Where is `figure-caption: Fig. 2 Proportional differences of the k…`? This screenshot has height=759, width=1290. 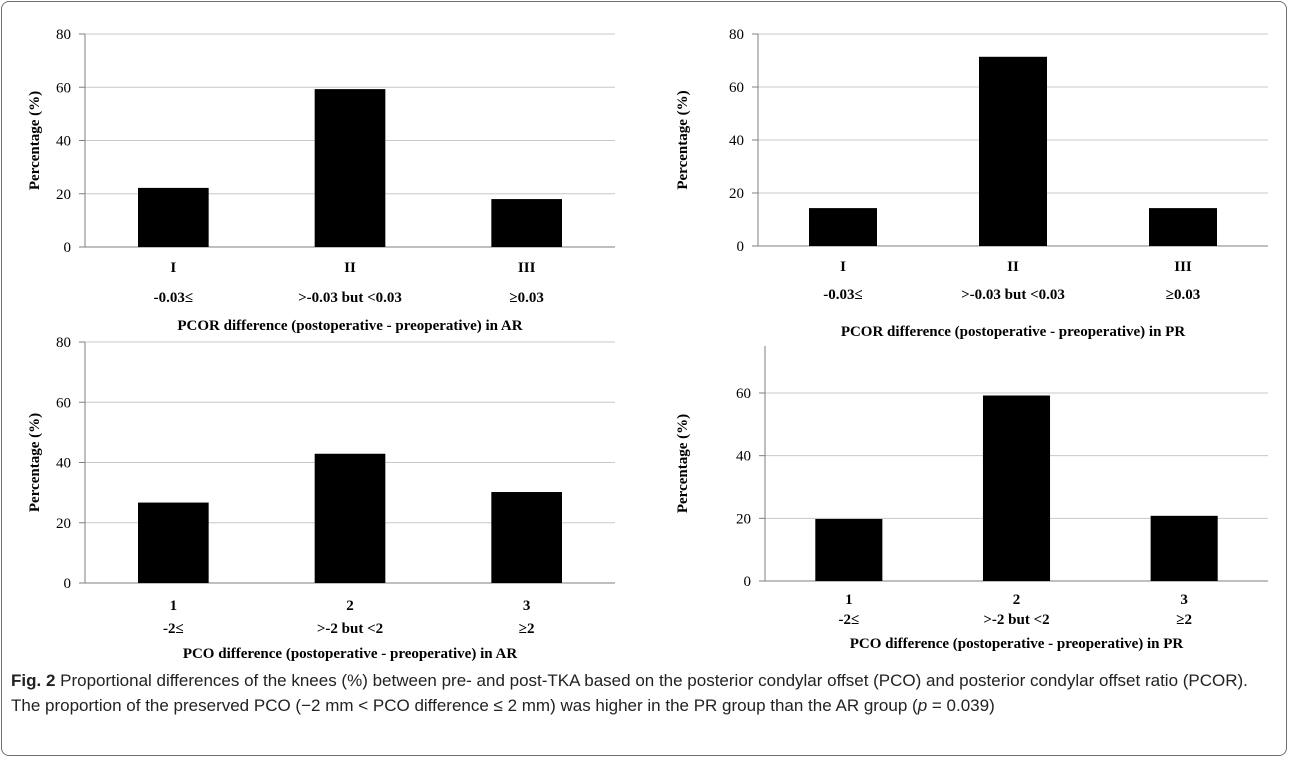
figure-caption: Fig. 2 Proportional differences of the k… is located at coordinates (642, 693).